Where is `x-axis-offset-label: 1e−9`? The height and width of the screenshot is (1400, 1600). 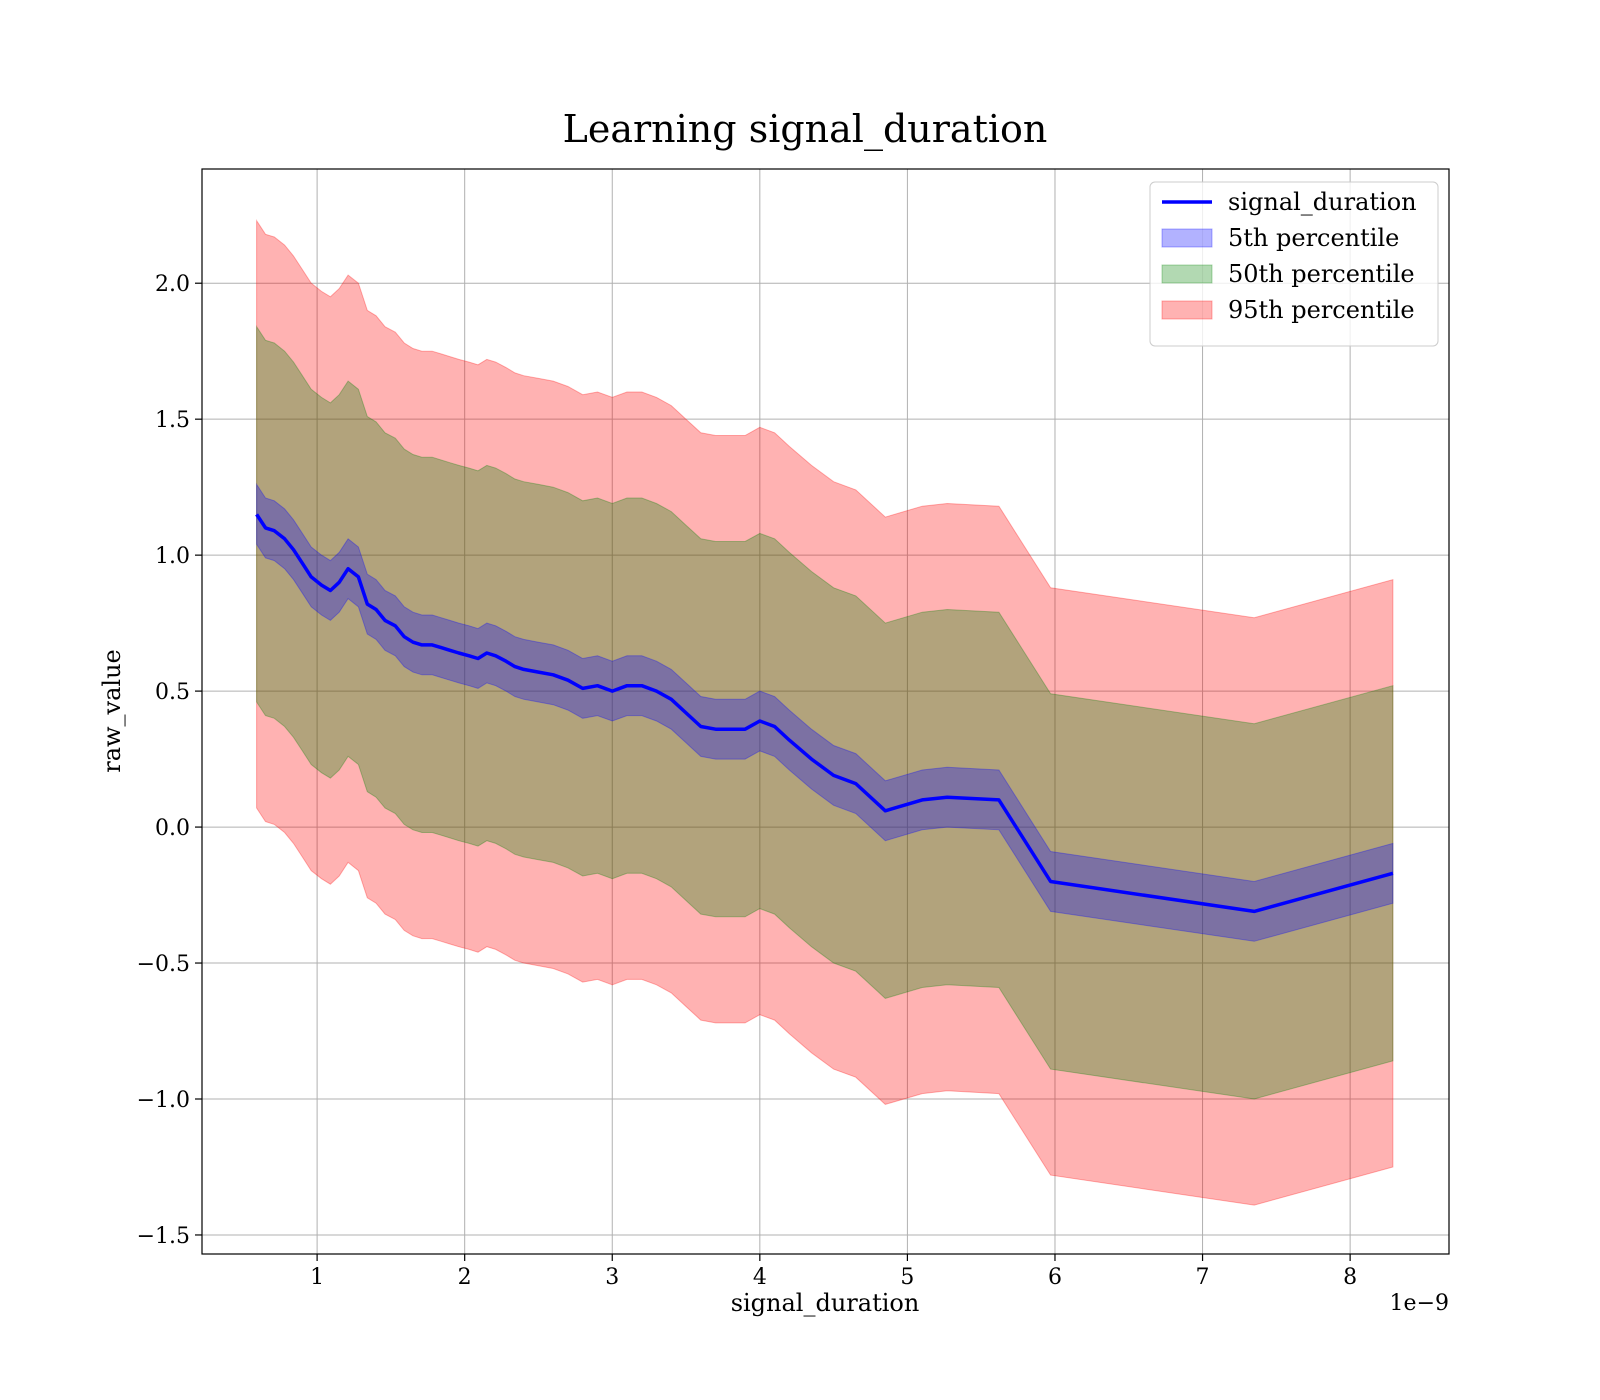
x-axis-offset-label: 1e−9 is located at coordinates (1419, 1303).